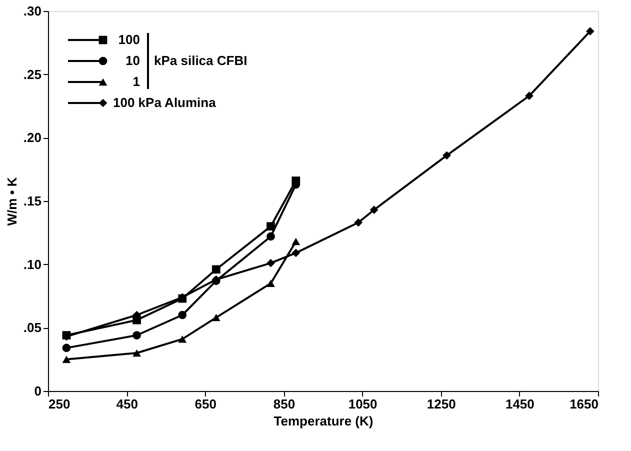  I want to click on y-tick-label: .20, so click(32, 138).